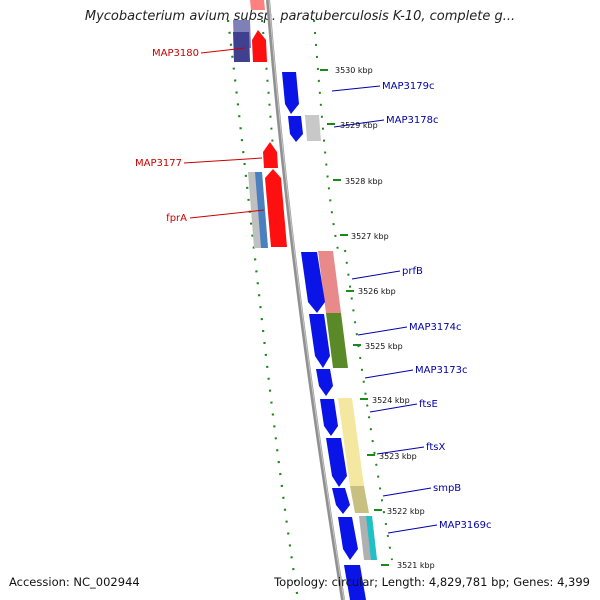 The width and height of the screenshot is (600, 600). I want to click on gene-label-map3173c: MAP3173c, so click(441, 370).